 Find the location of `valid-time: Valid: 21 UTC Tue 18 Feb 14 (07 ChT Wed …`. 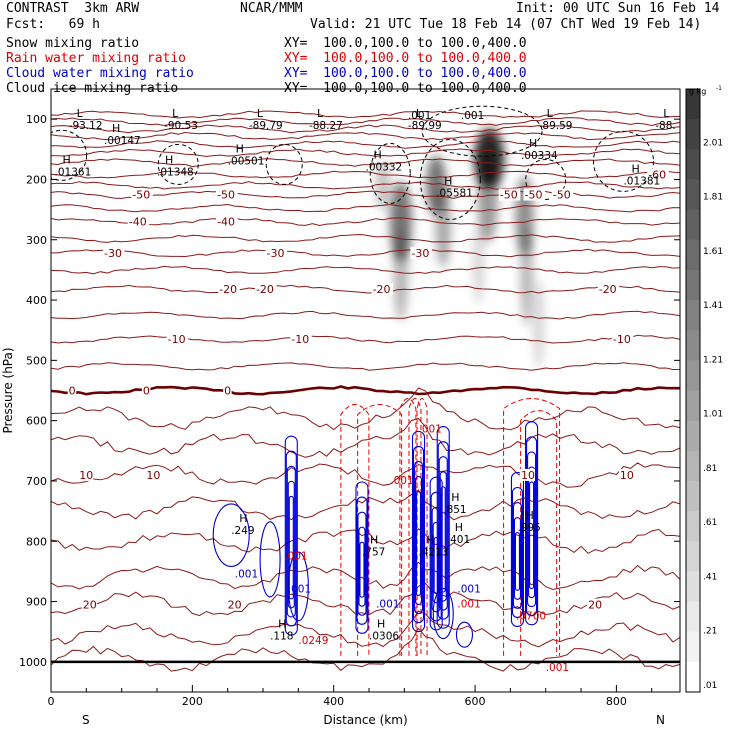

valid-time: Valid: 21 UTC Tue 18 Feb 14 (07 ChT Wed … is located at coordinates (506, 24).